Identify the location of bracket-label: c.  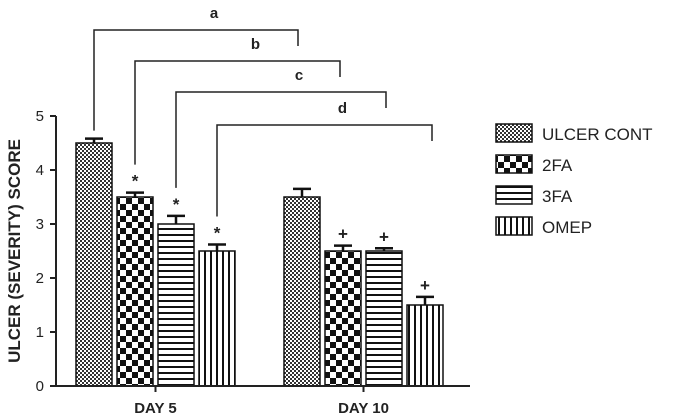
(299, 75).